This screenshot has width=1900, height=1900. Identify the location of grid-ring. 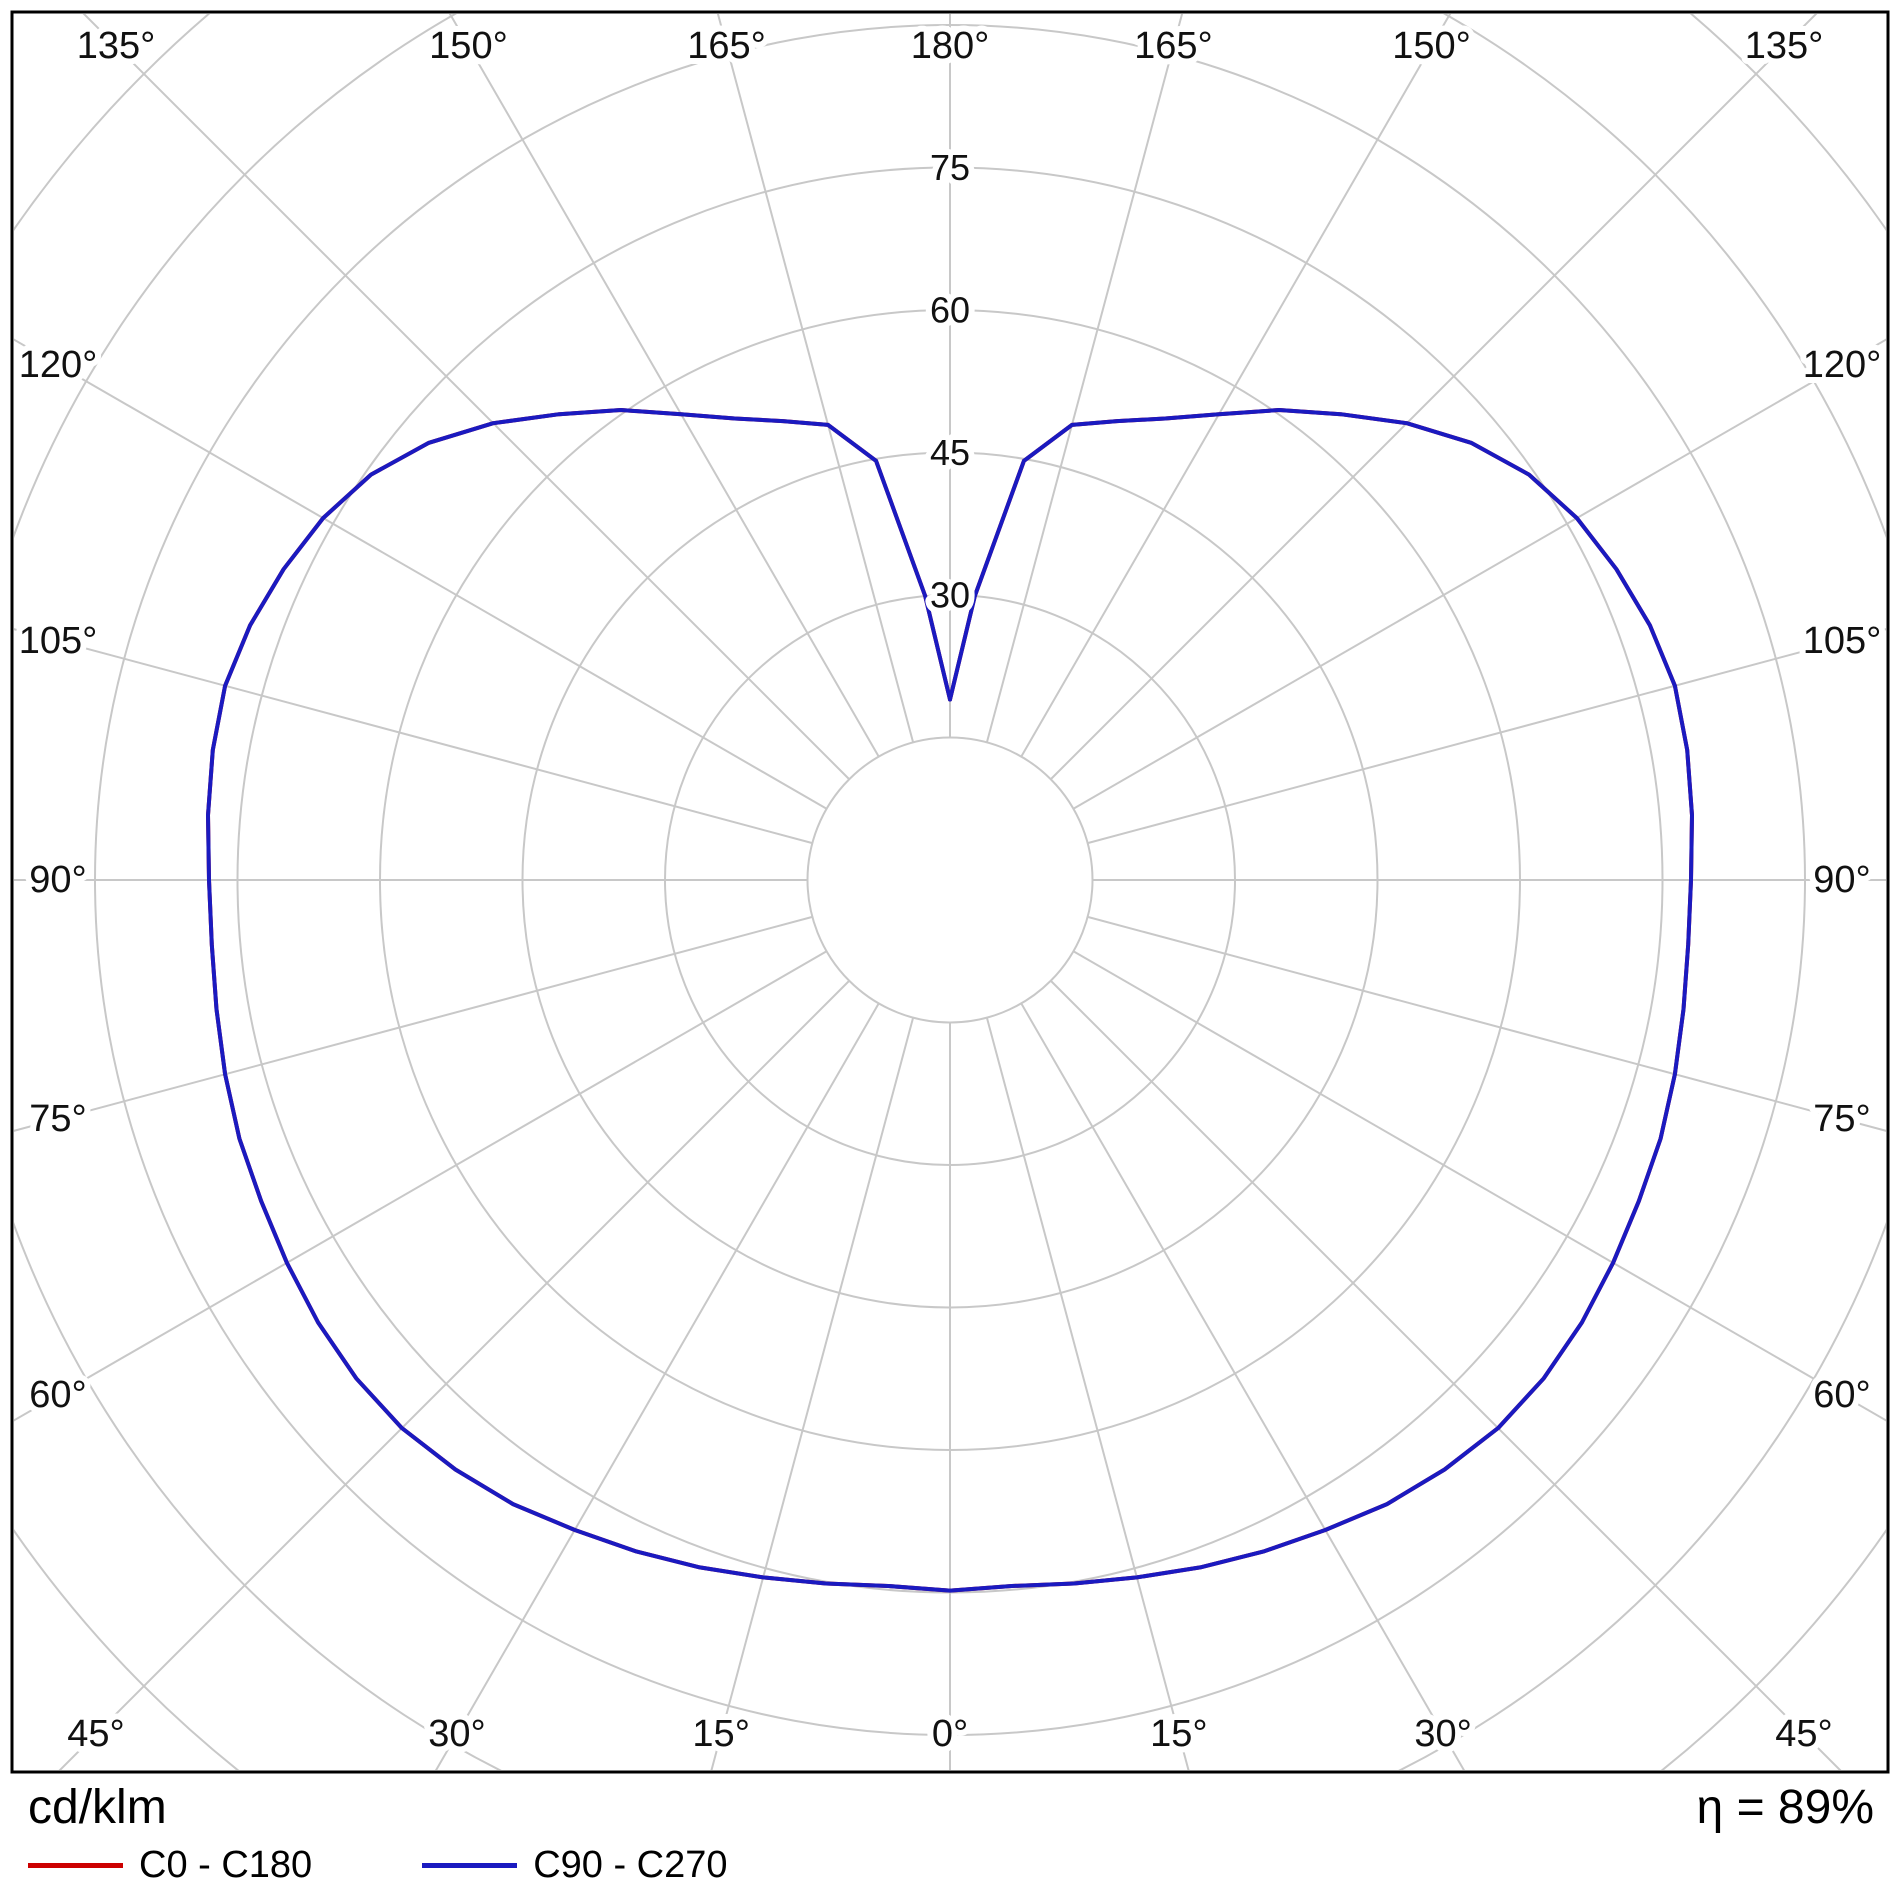
(950, 880).